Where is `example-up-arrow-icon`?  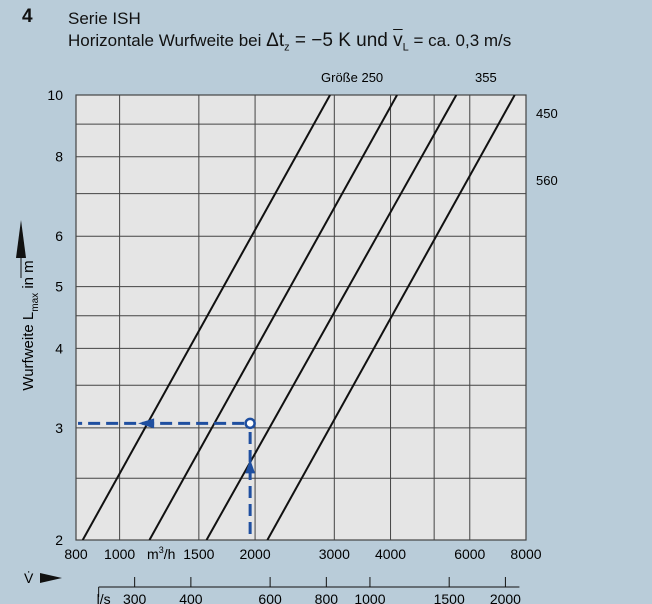
example-up-arrow-icon is located at coordinates (250, 466).